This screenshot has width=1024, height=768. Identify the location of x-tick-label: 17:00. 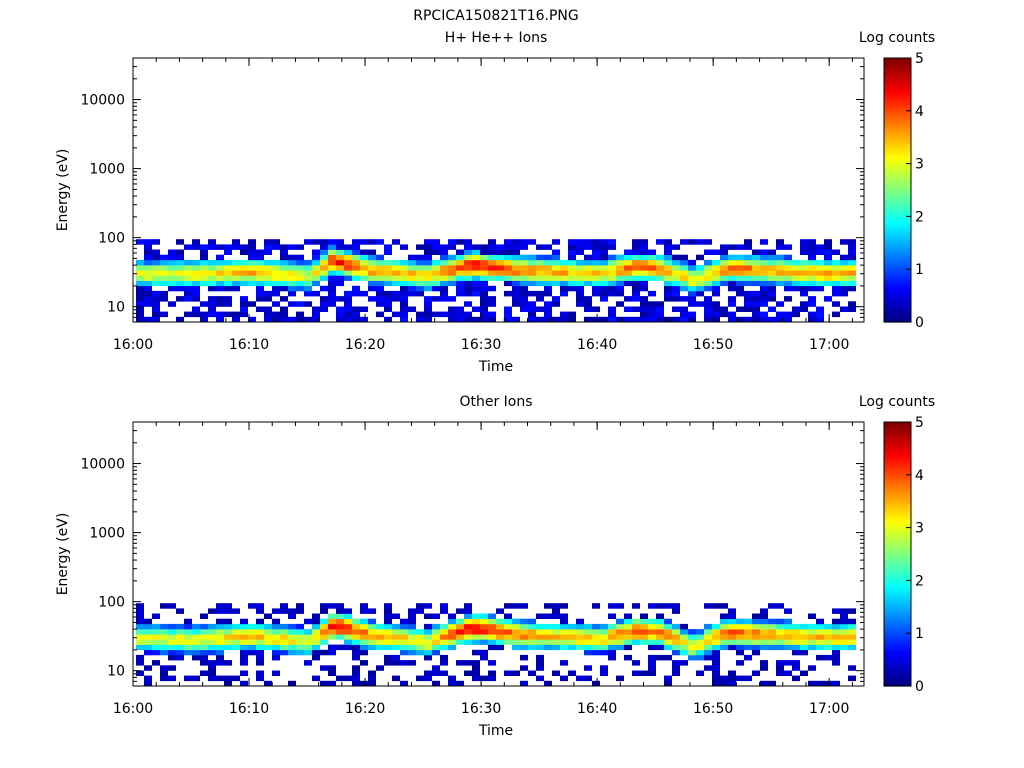
(829, 709).